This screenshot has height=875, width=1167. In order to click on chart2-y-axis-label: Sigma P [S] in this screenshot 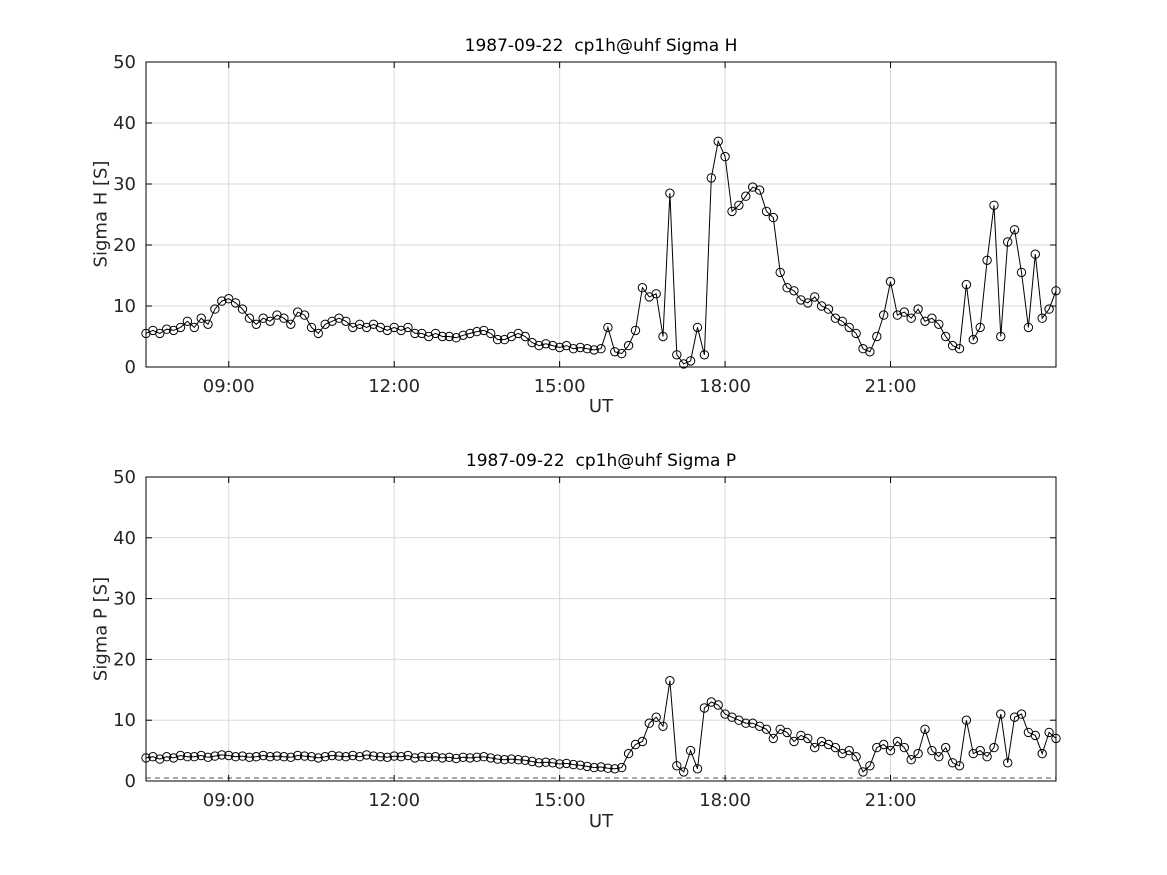, I will do `click(101, 629)`.